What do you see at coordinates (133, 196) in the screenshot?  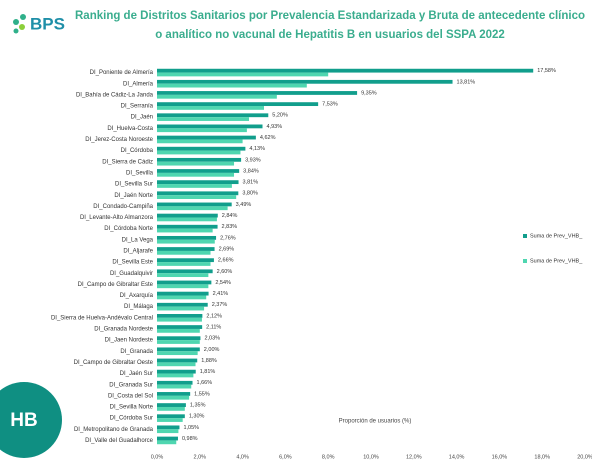 I see `y-tick-label: DI_Jaén Norte` at bounding box center [133, 196].